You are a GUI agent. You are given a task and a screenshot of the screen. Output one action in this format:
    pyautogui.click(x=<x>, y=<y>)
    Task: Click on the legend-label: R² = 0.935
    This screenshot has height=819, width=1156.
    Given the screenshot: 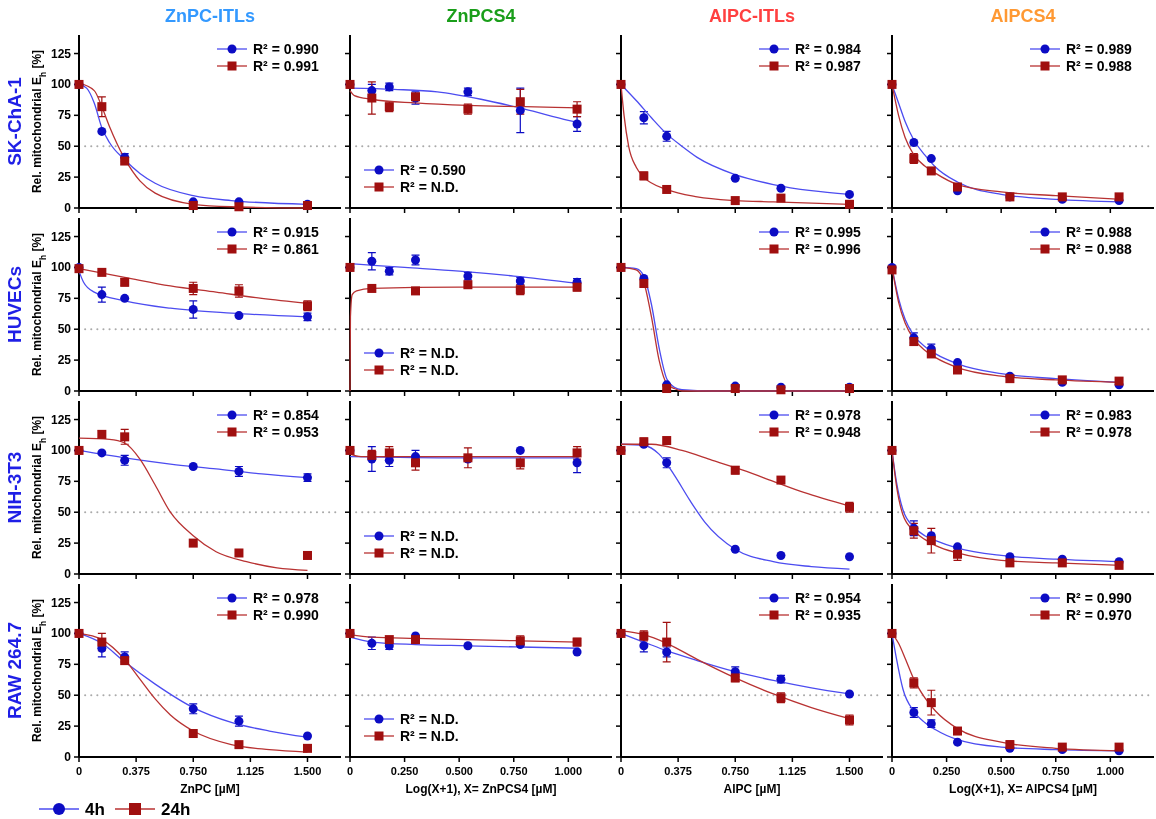 What is the action you would take?
    pyautogui.click(x=828, y=615)
    